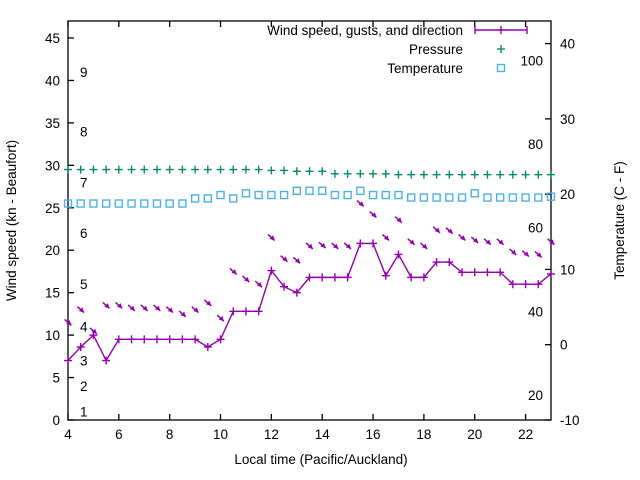 Image resolution: width=640 pixels, height=480 pixels. I want to click on beaufort-label: 2, so click(84, 386).